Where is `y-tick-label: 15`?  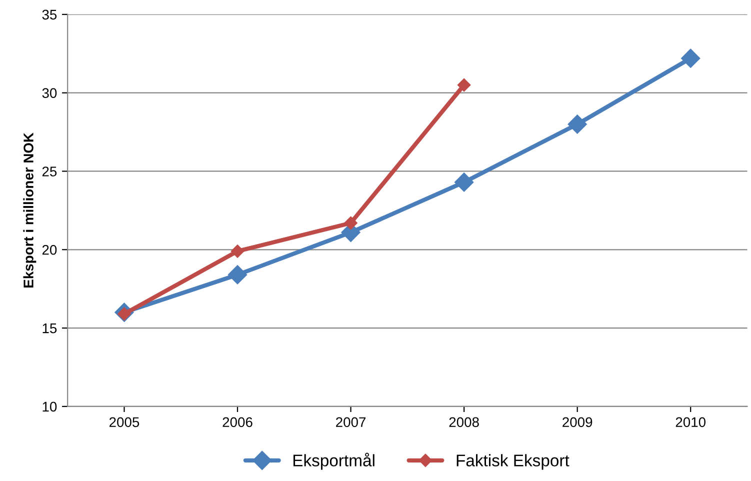
y-tick-label: 15 is located at coordinates (49, 329).